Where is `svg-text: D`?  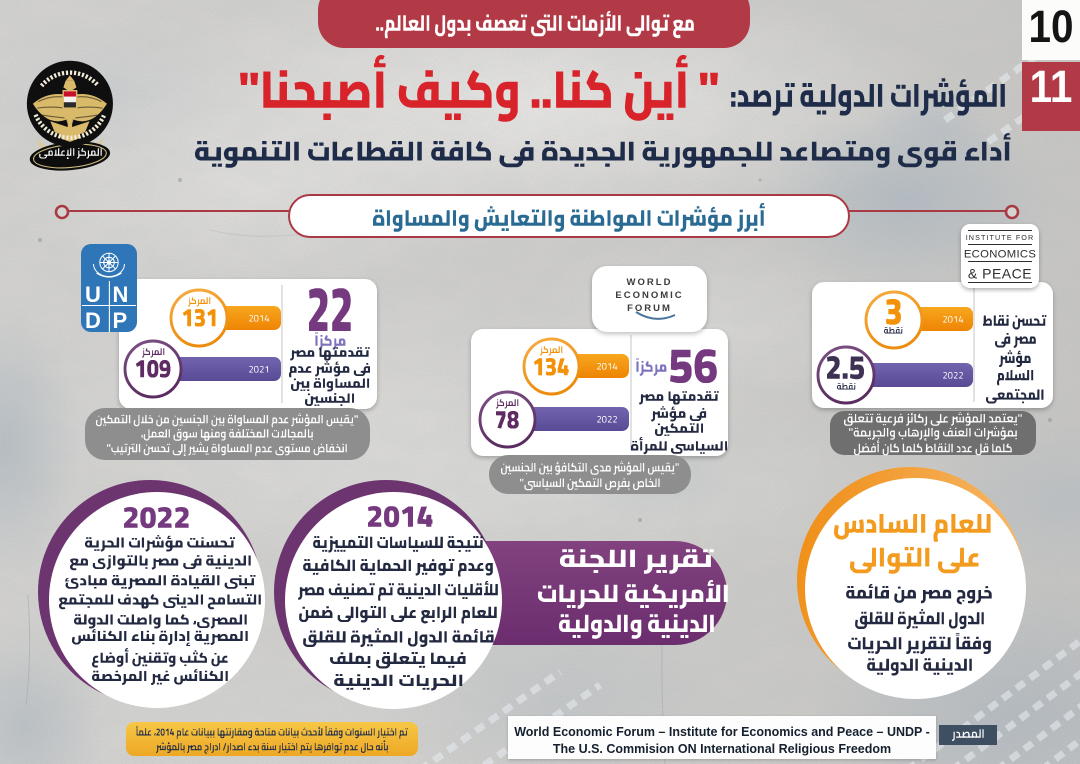
svg-text: D is located at coordinates (93, 320).